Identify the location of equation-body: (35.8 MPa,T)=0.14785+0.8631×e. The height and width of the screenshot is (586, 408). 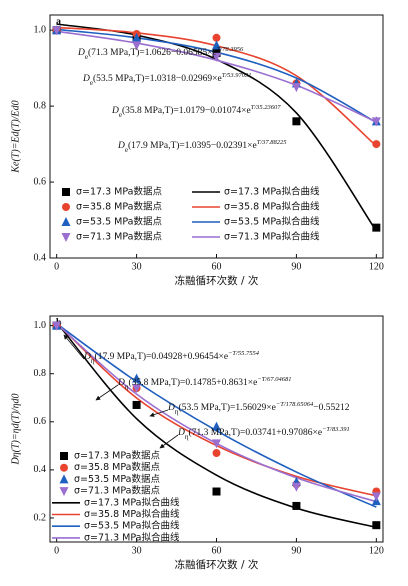
(193, 382).